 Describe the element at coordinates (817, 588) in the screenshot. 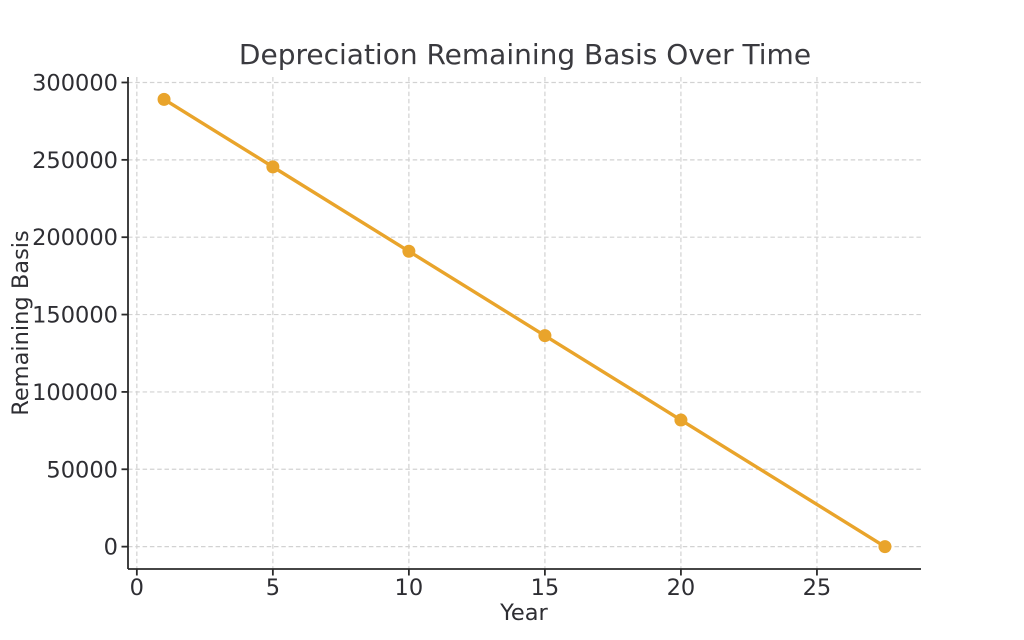

I see `x-tick-label: 25` at that location.